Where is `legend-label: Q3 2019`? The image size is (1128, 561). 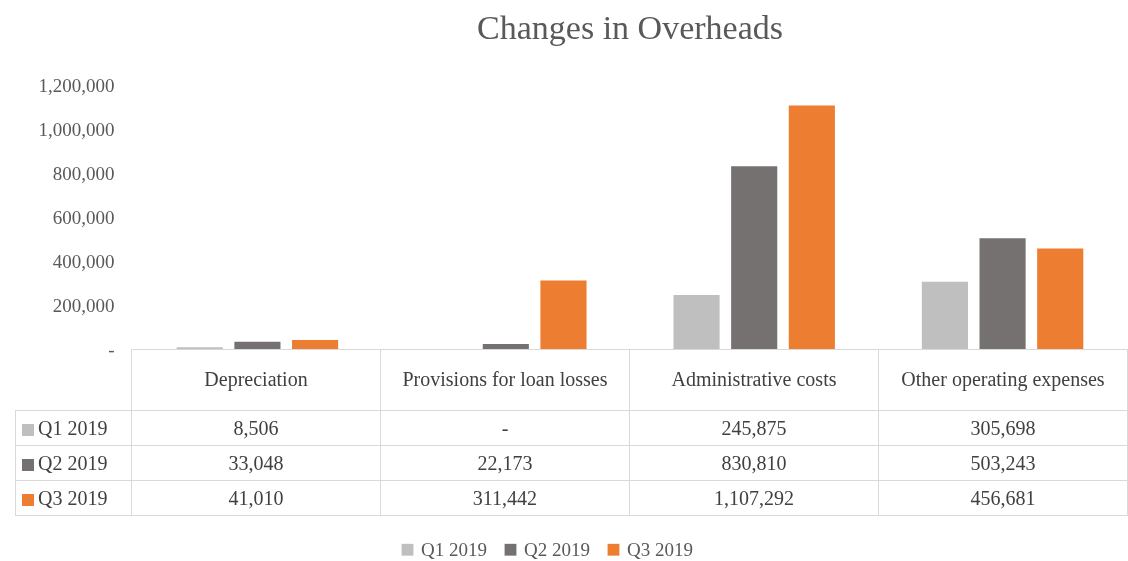
legend-label: Q3 2019 is located at coordinates (660, 549).